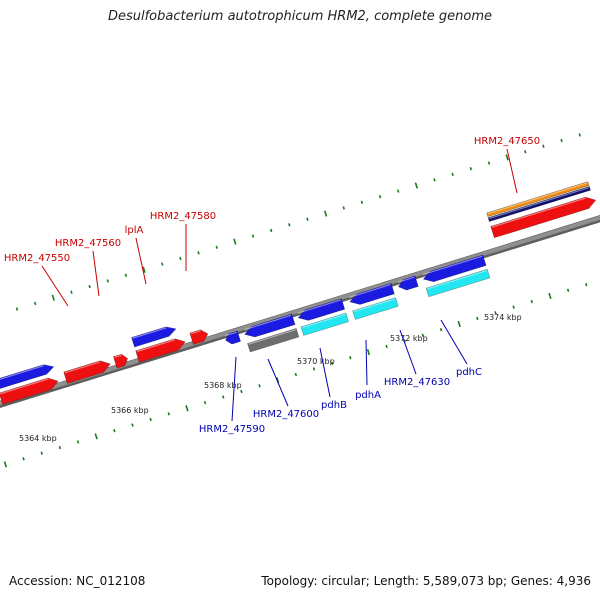  What do you see at coordinates (409, 338) in the screenshot?
I see `scale-label: 5372 kbp` at bounding box center [409, 338].